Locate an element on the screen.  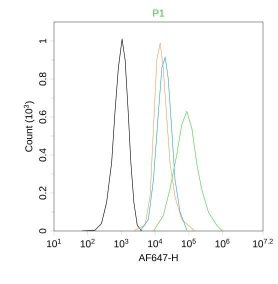
y-tick-label: 0.2 is located at coordinates (42, 193).